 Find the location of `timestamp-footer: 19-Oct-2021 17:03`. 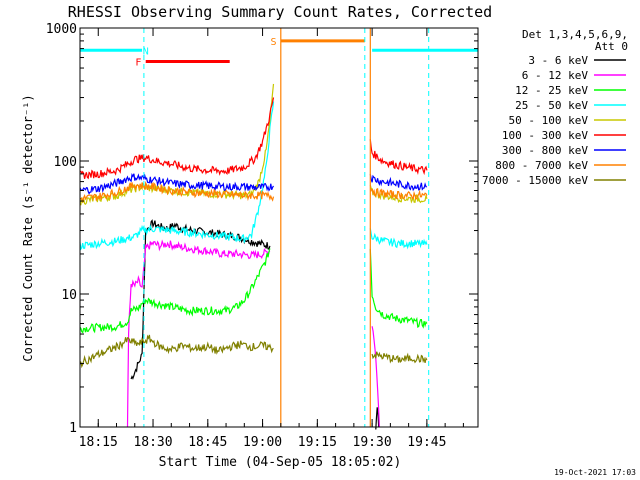

timestamp-footer: 19-Oct-2021 17:03 is located at coordinates (595, 472).